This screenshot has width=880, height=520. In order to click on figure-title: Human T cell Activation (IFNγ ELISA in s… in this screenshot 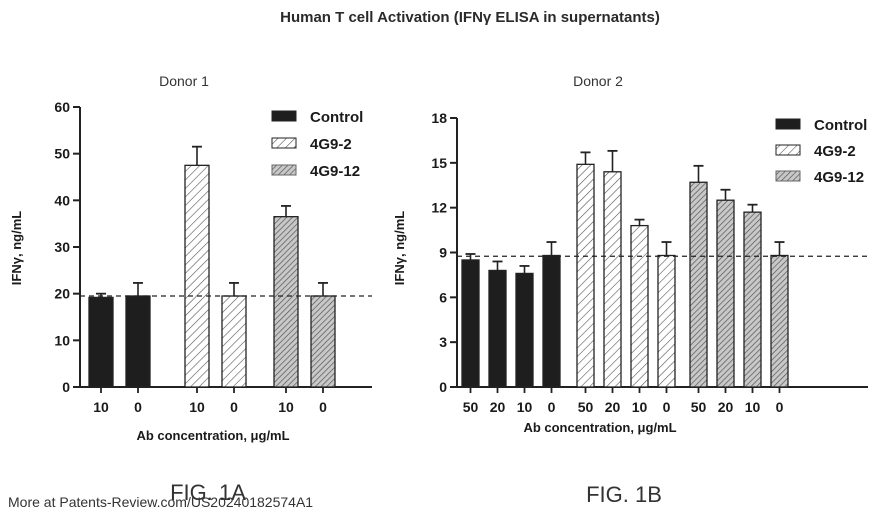, I will do `click(470, 17)`.